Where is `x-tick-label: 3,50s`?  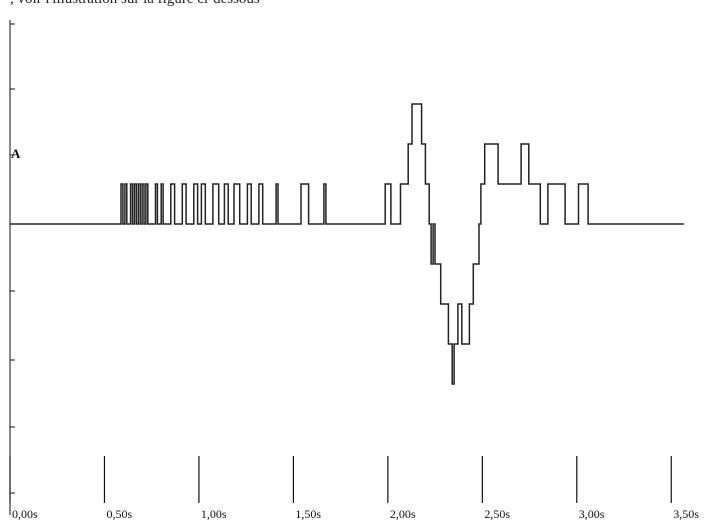 x-tick-label: 3,50s is located at coordinates (686, 514).